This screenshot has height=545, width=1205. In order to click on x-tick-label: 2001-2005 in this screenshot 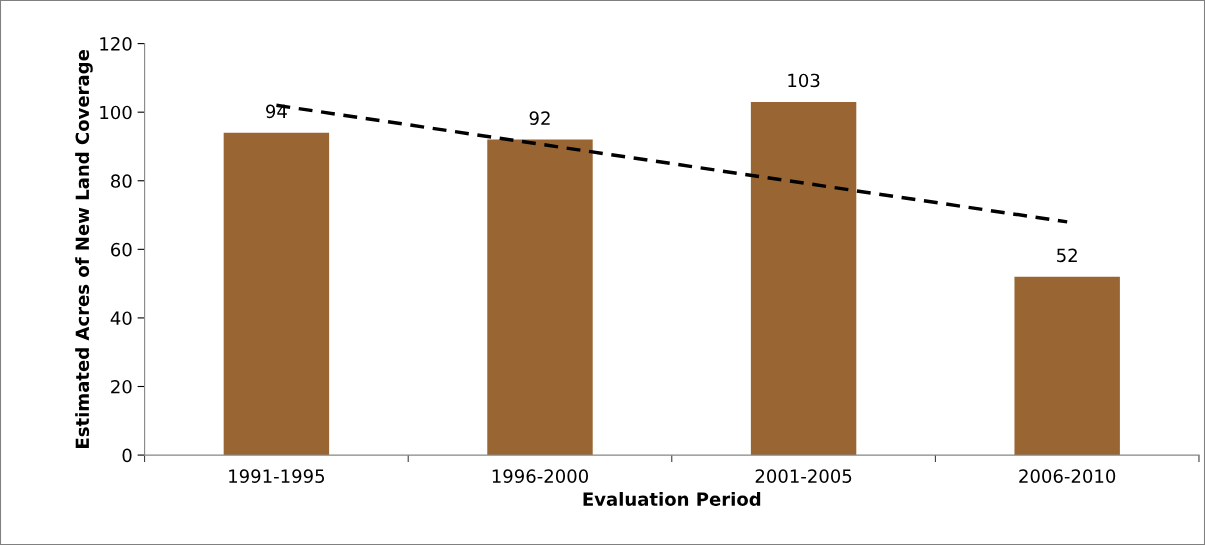, I will do `click(803, 476)`.